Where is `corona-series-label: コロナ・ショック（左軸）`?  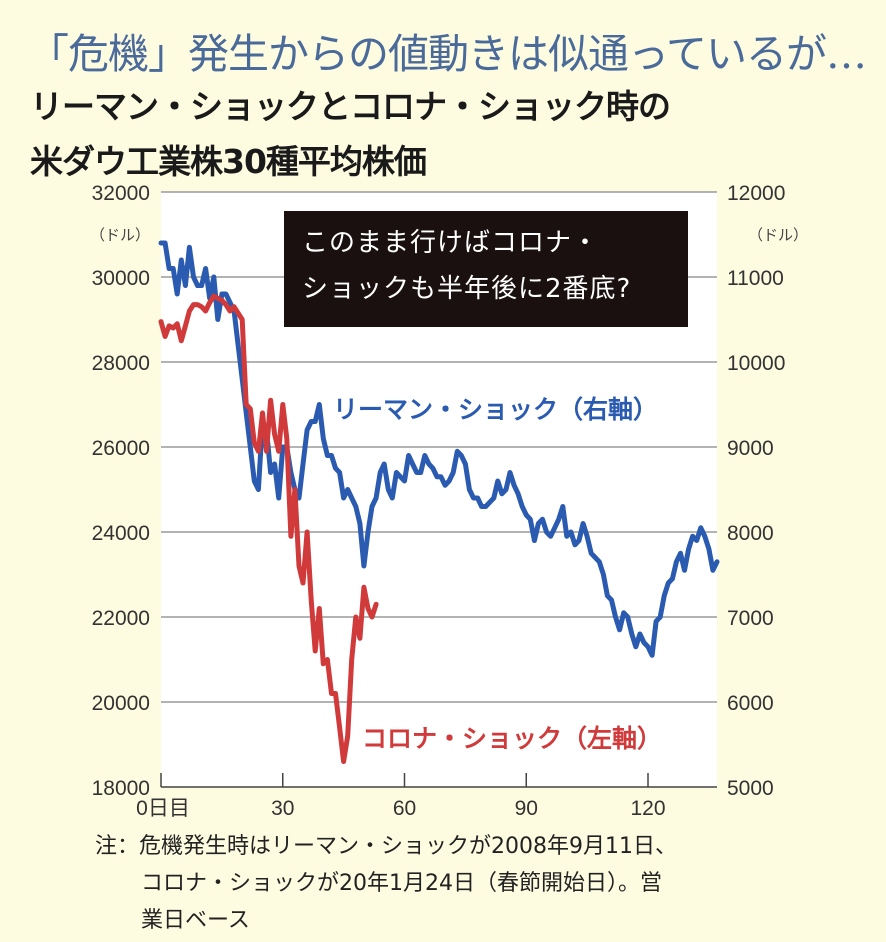
corona-series-label: コロナ・ショック（左軸） is located at coordinates (512, 738).